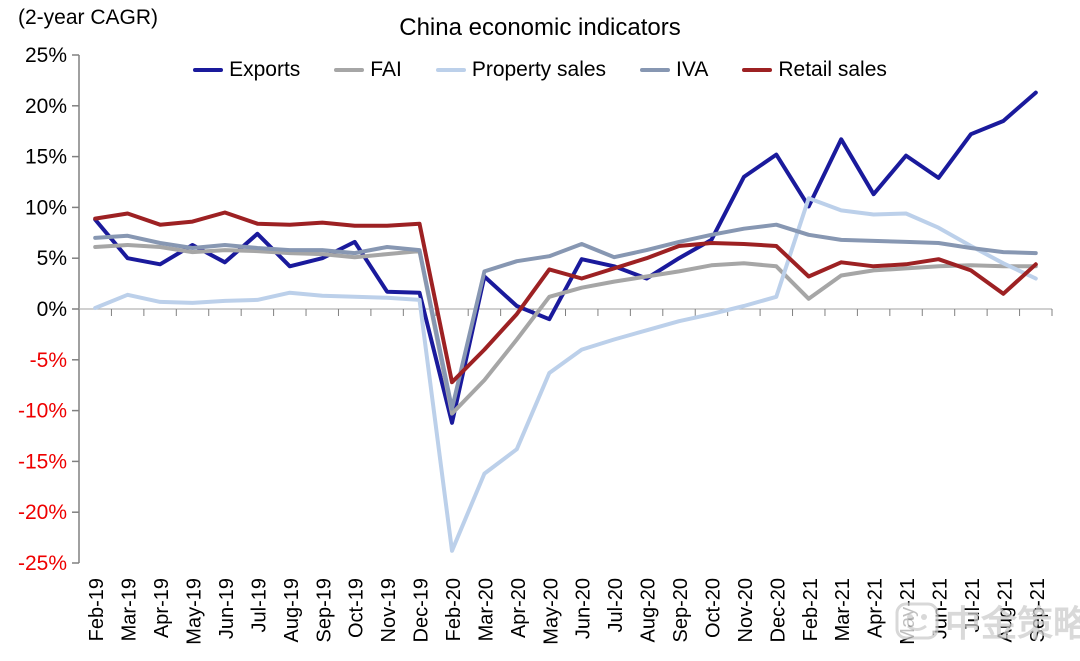 This screenshot has height=661, width=1080. What do you see at coordinates (519, 608) in the screenshot?
I see `x-axis-label: Apr-20` at bounding box center [519, 608].